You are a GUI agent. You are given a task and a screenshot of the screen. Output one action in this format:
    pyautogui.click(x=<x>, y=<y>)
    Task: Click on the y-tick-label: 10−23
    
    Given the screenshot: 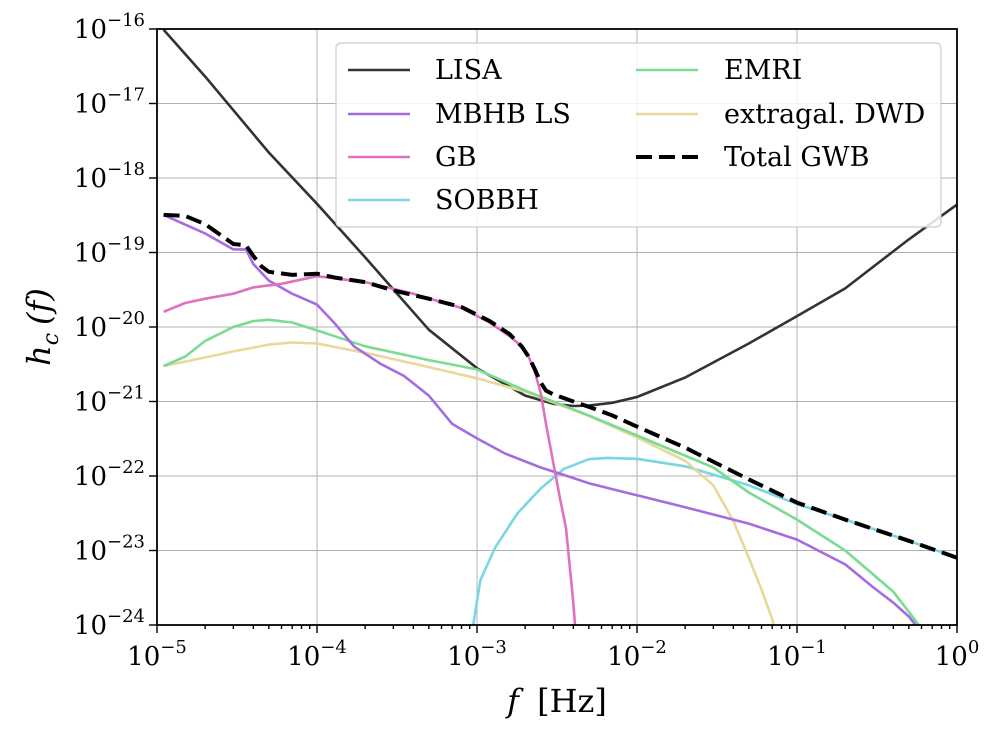 What is the action you would take?
    pyautogui.click(x=109, y=549)
    